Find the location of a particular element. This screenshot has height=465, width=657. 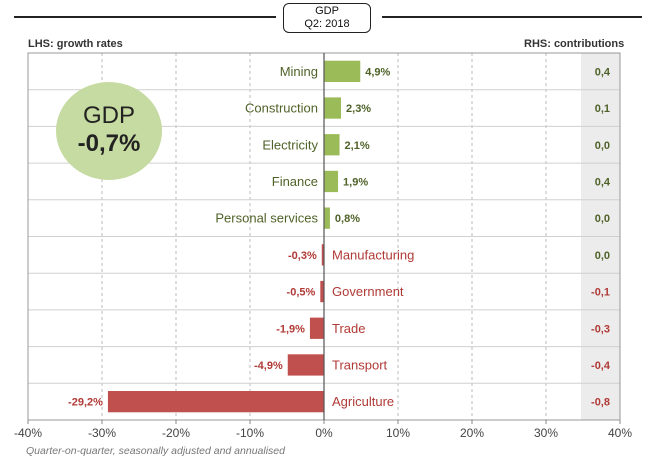

gdp-badge-value: -0,7% is located at coordinates (109, 143).